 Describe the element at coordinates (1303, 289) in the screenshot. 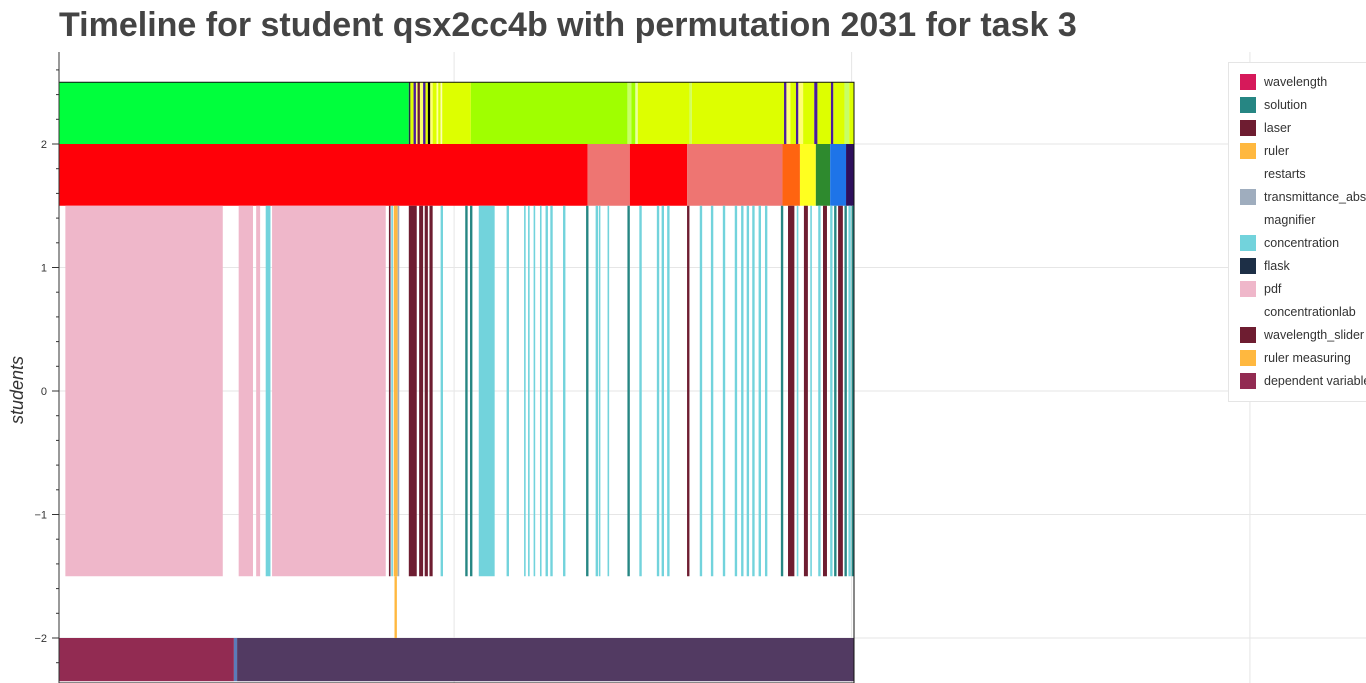

I see `legend-item: pdf` at that location.